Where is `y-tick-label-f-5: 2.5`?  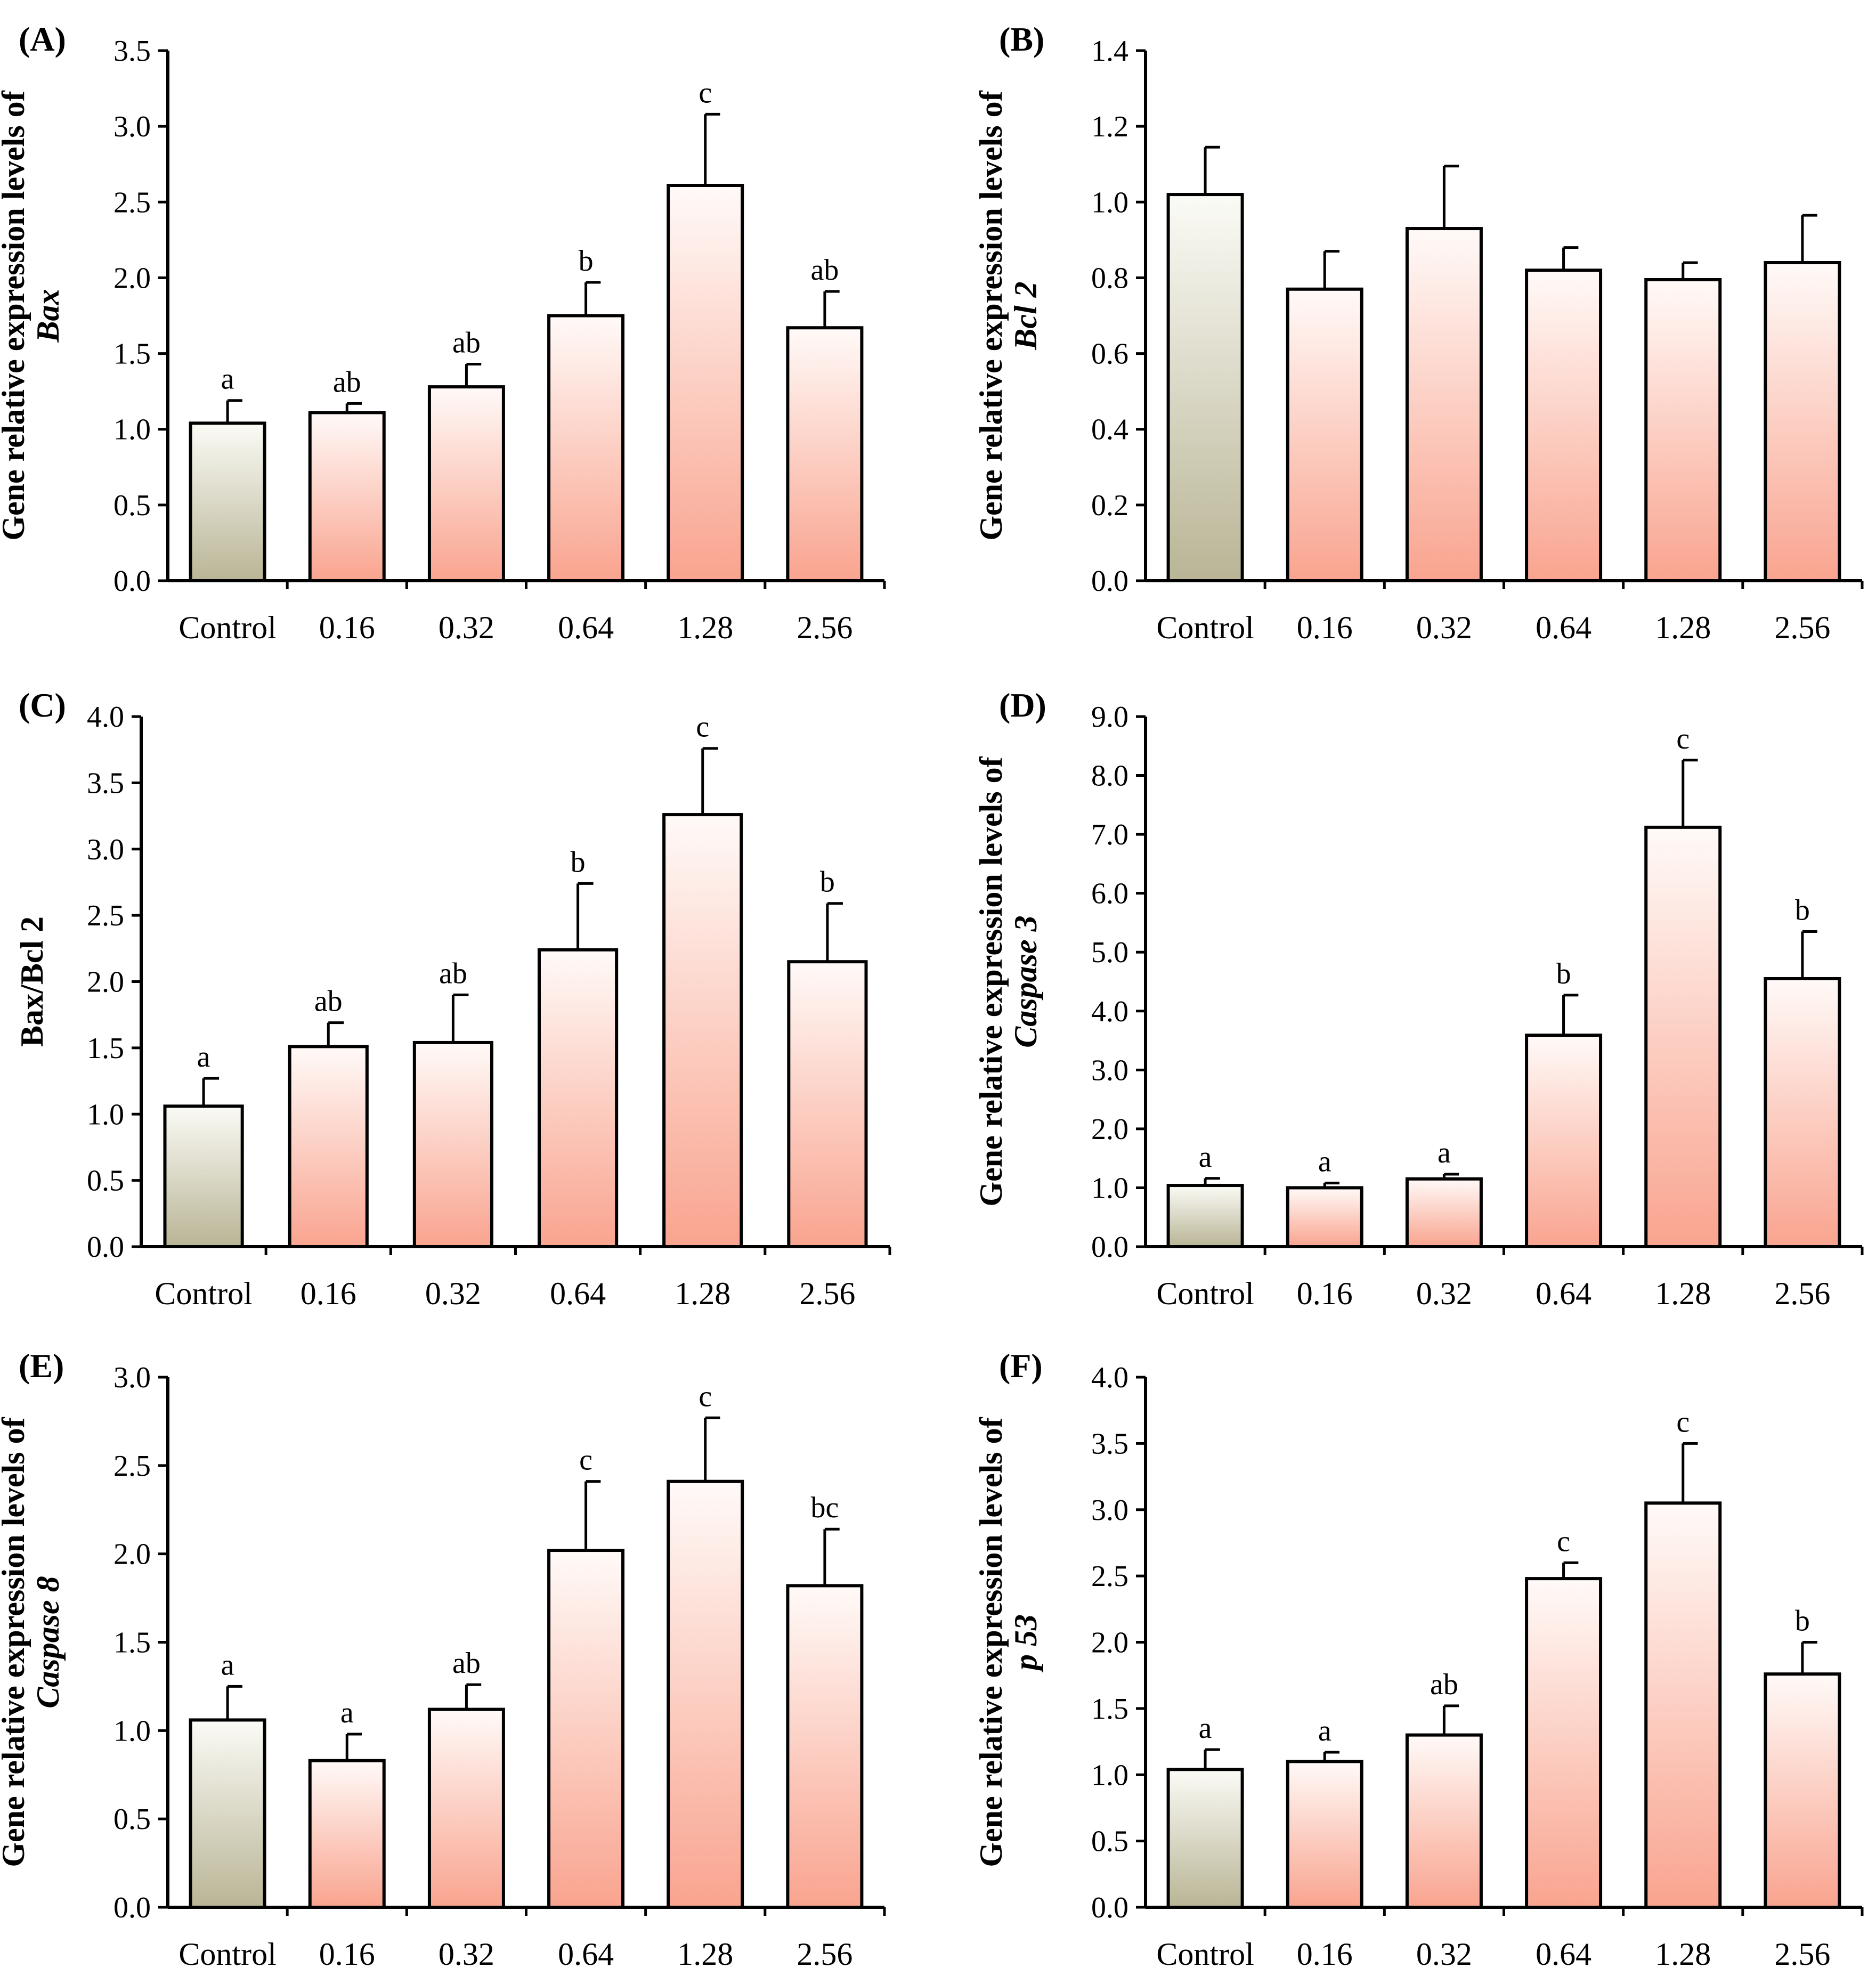
y-tick-label-f-5: 2.5 is located at coordinates (1109, 1576).